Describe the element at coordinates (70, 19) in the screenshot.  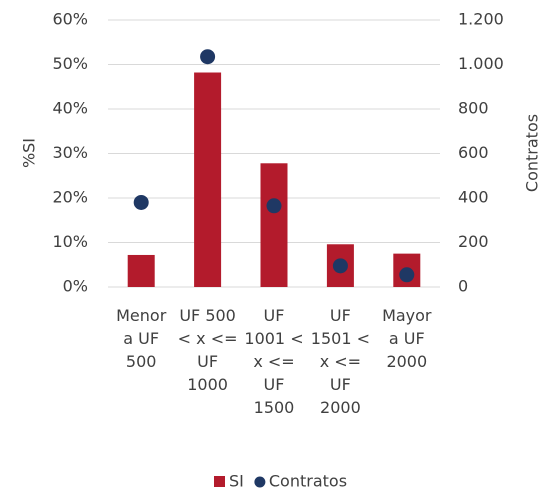
I see `y-tick-label: 60%` at that location.